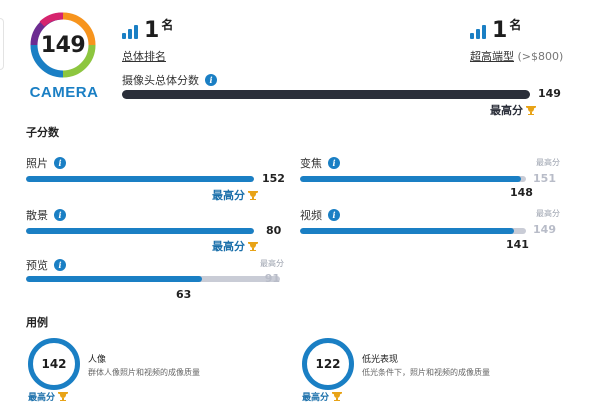  What do you see at coordinates (42, 132) in the screenshot?
I see `subscores-title: 子分数` at bounding box center [42, 132].